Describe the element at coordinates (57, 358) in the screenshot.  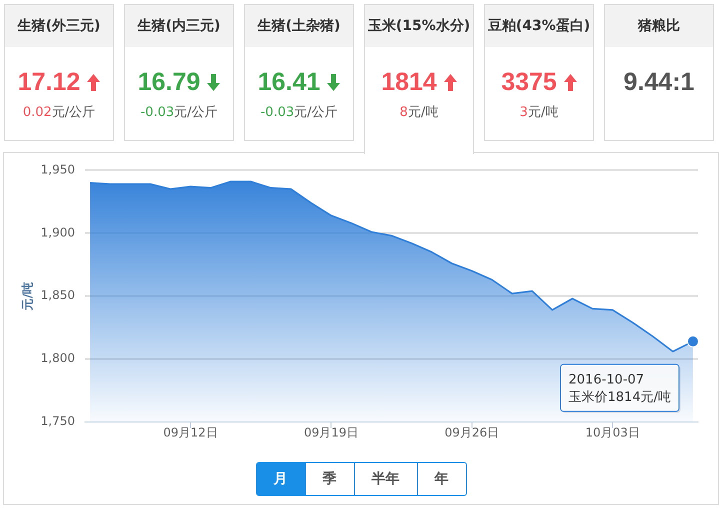
I see `y-tick-label: 1,800` at that location.